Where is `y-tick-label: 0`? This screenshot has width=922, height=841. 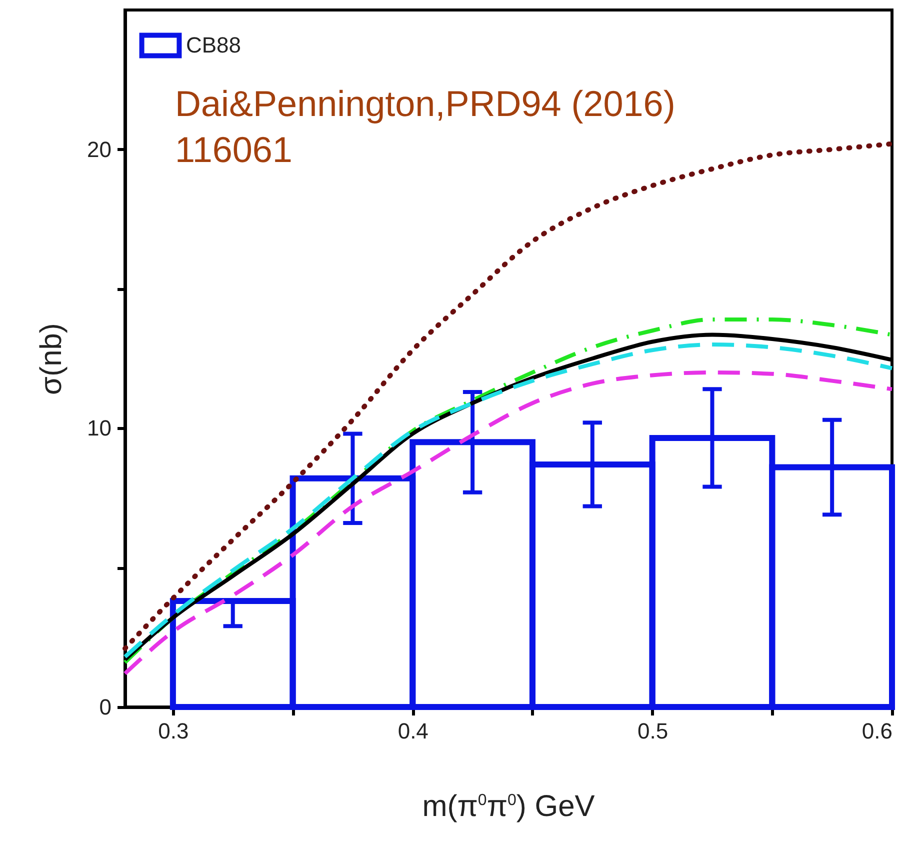 y-tick-label: 0 is located at coordinates (105, 707).